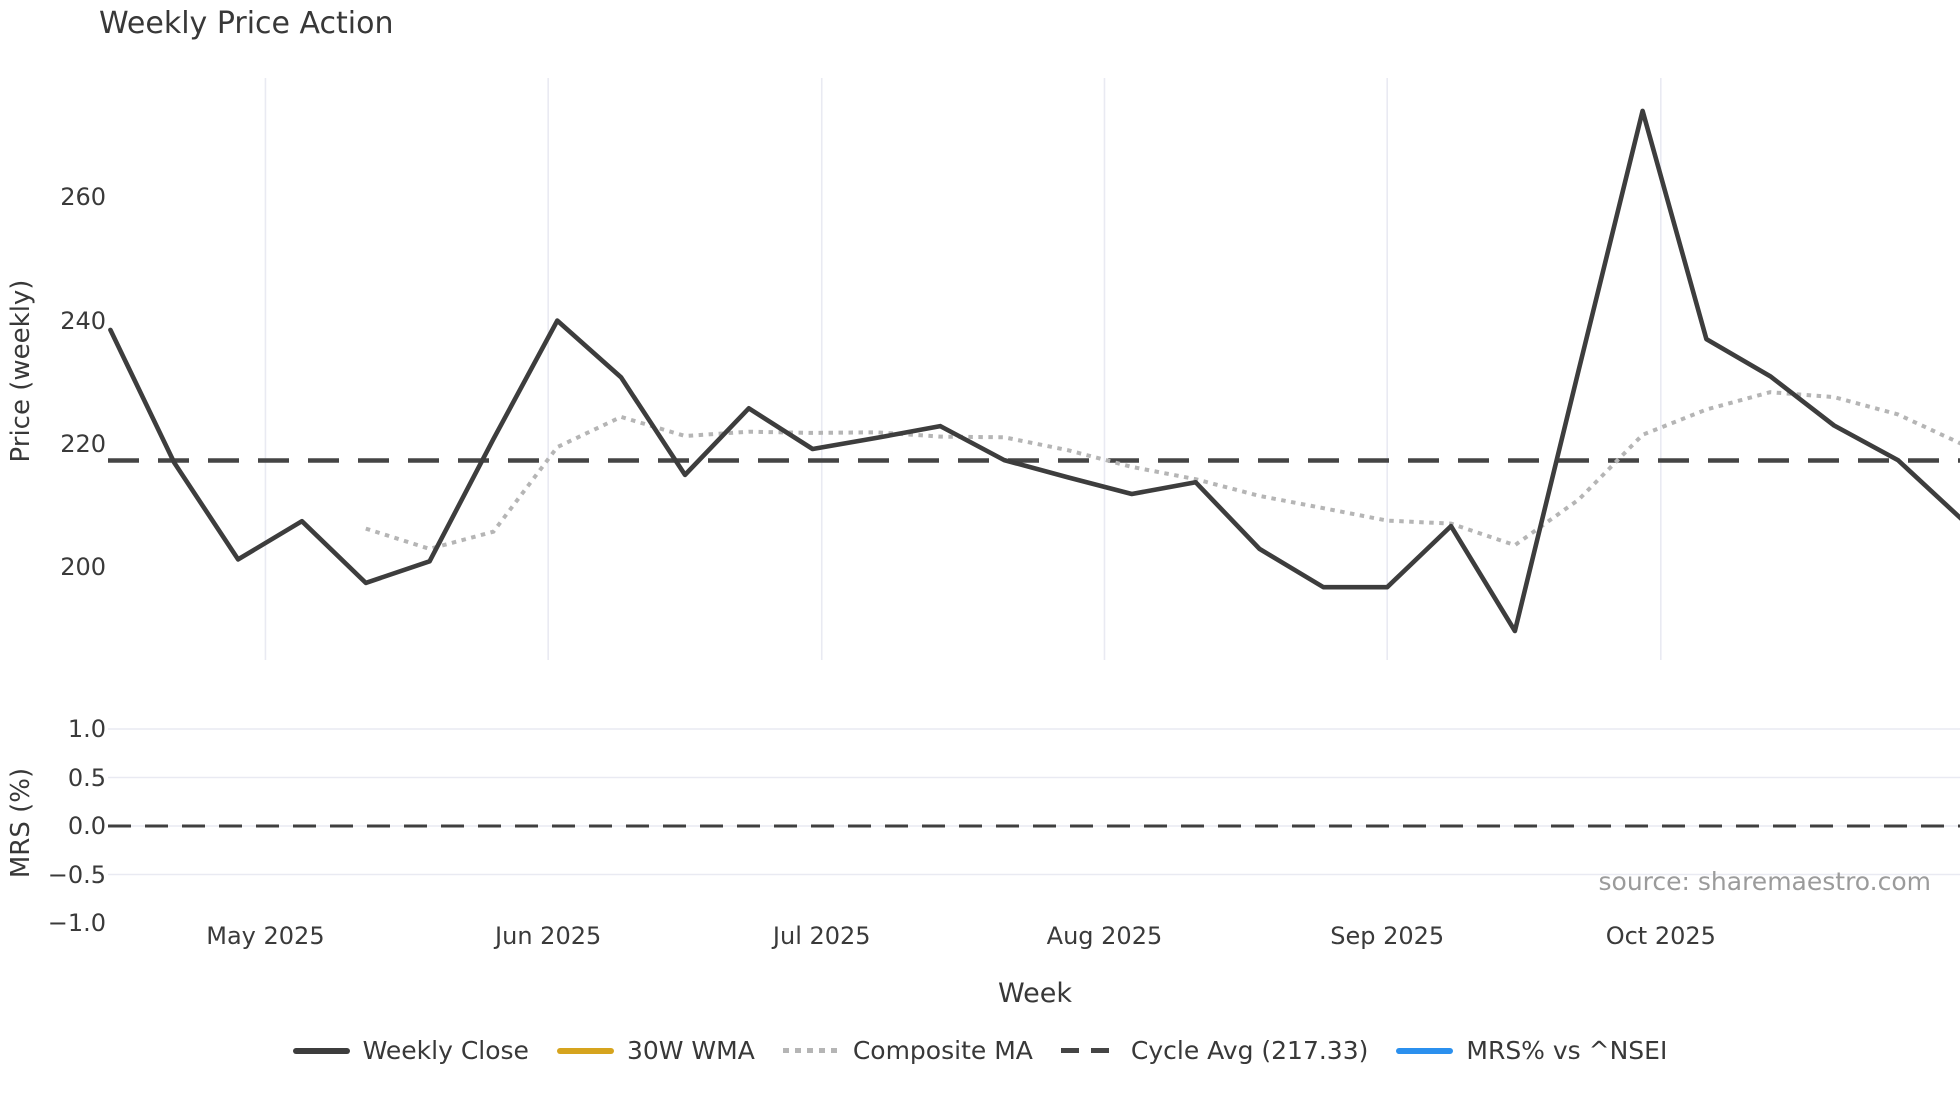  Describe the element at coordinates (76, 874) in the screenshot. I see `mrs-tick-label: −0.5` at that location.